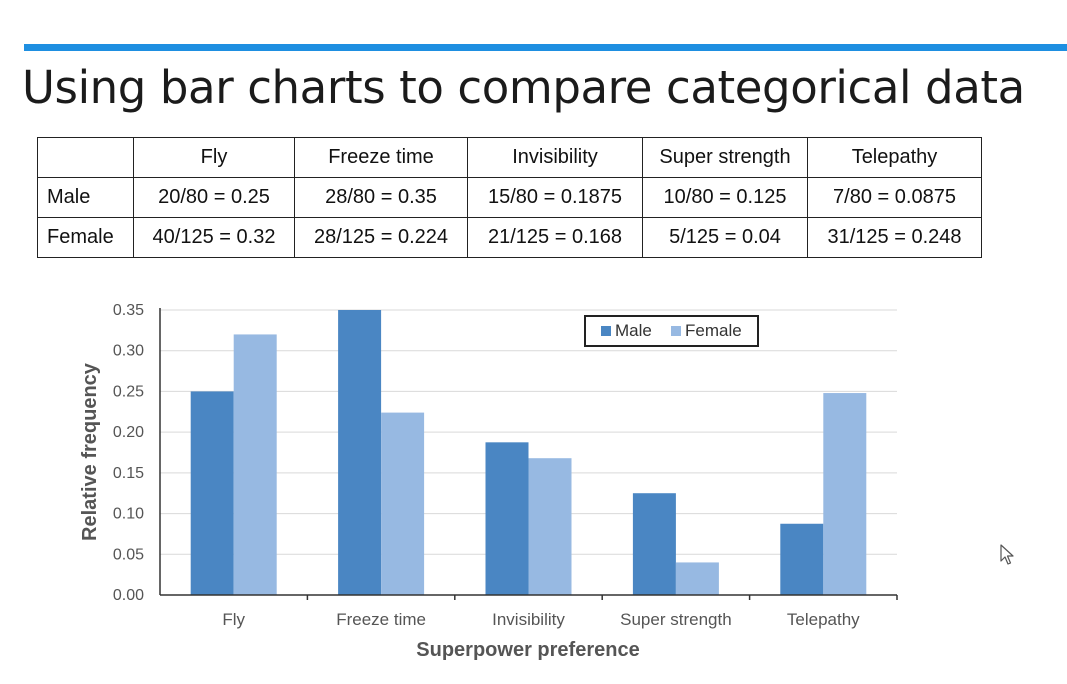 Image resolution: width=1067 pixels, height=684 pixels. I want to click on table-cell: 7/80 = 0.0875, so click(894, 197).